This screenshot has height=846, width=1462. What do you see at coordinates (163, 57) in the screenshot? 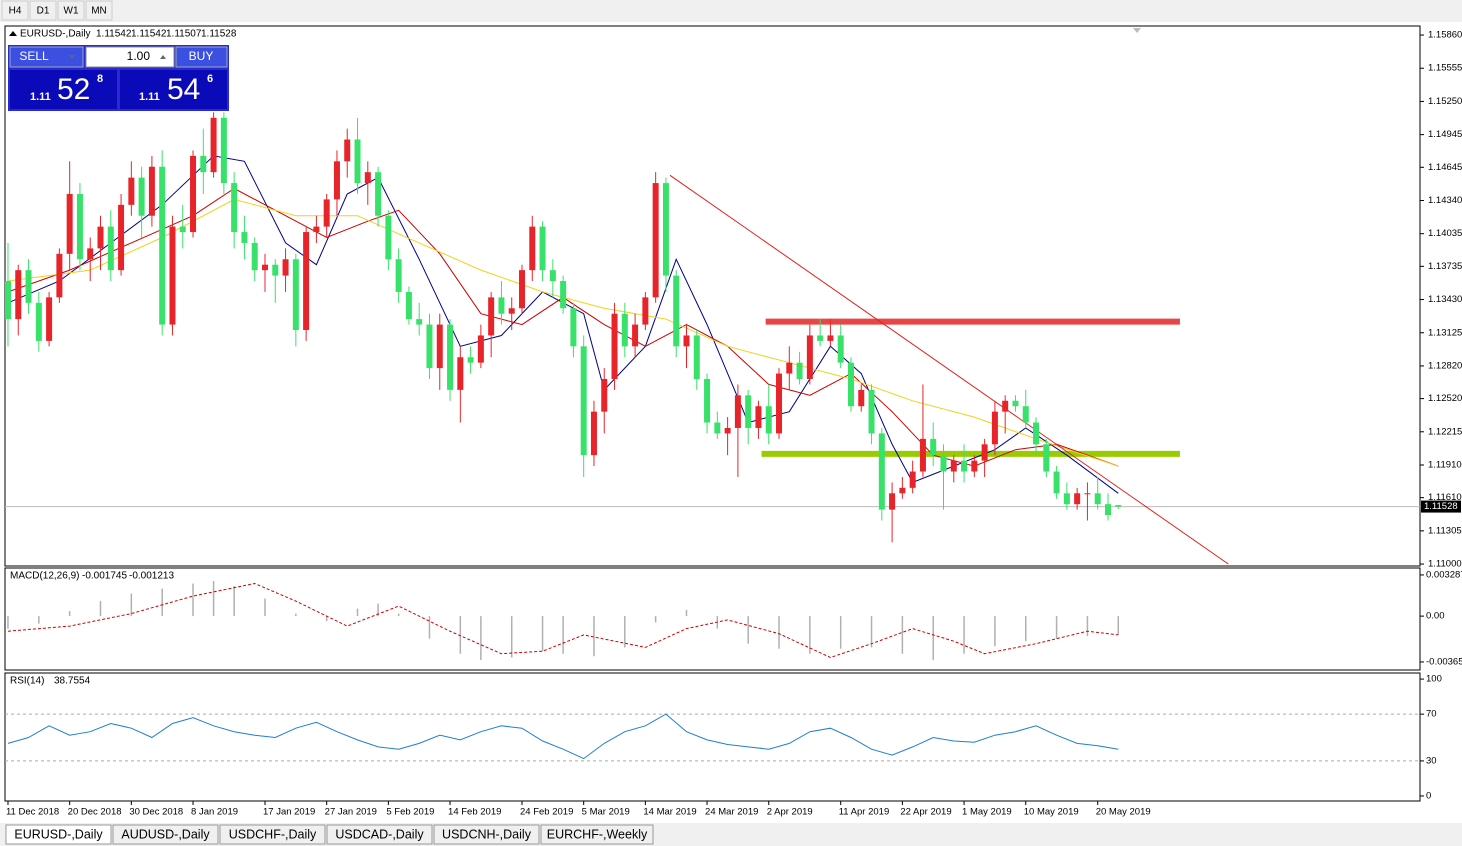
I see `lot-up` at bounding box center [163, 57].